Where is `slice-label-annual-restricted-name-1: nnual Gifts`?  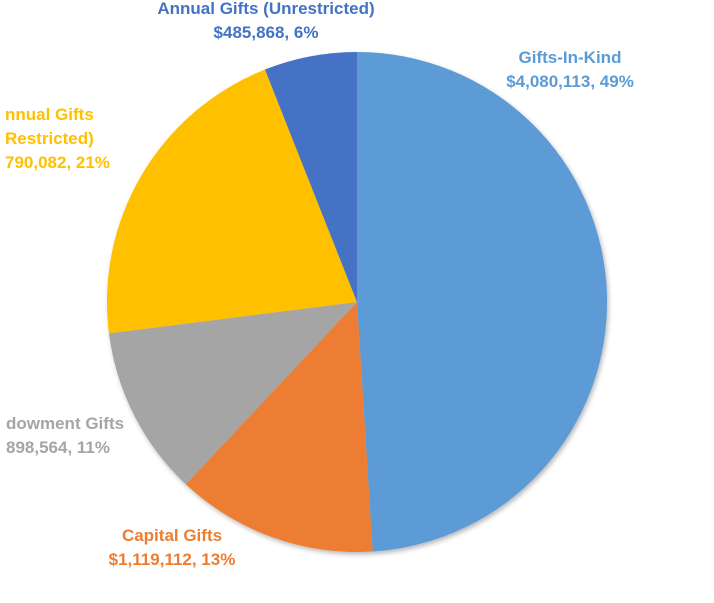 slice-label-annual-restricted-name-1: nnual Gifts is located at coordinates (49, 114).